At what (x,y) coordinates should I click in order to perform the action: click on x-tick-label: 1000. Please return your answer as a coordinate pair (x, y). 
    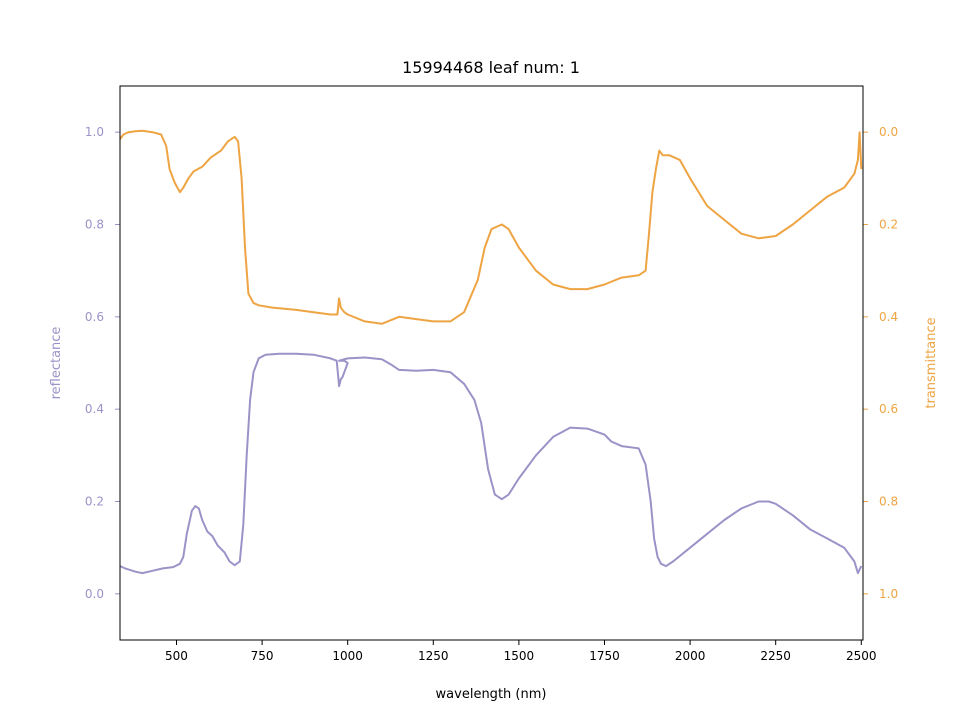
    Looking at the image, I should click on (347, 656).